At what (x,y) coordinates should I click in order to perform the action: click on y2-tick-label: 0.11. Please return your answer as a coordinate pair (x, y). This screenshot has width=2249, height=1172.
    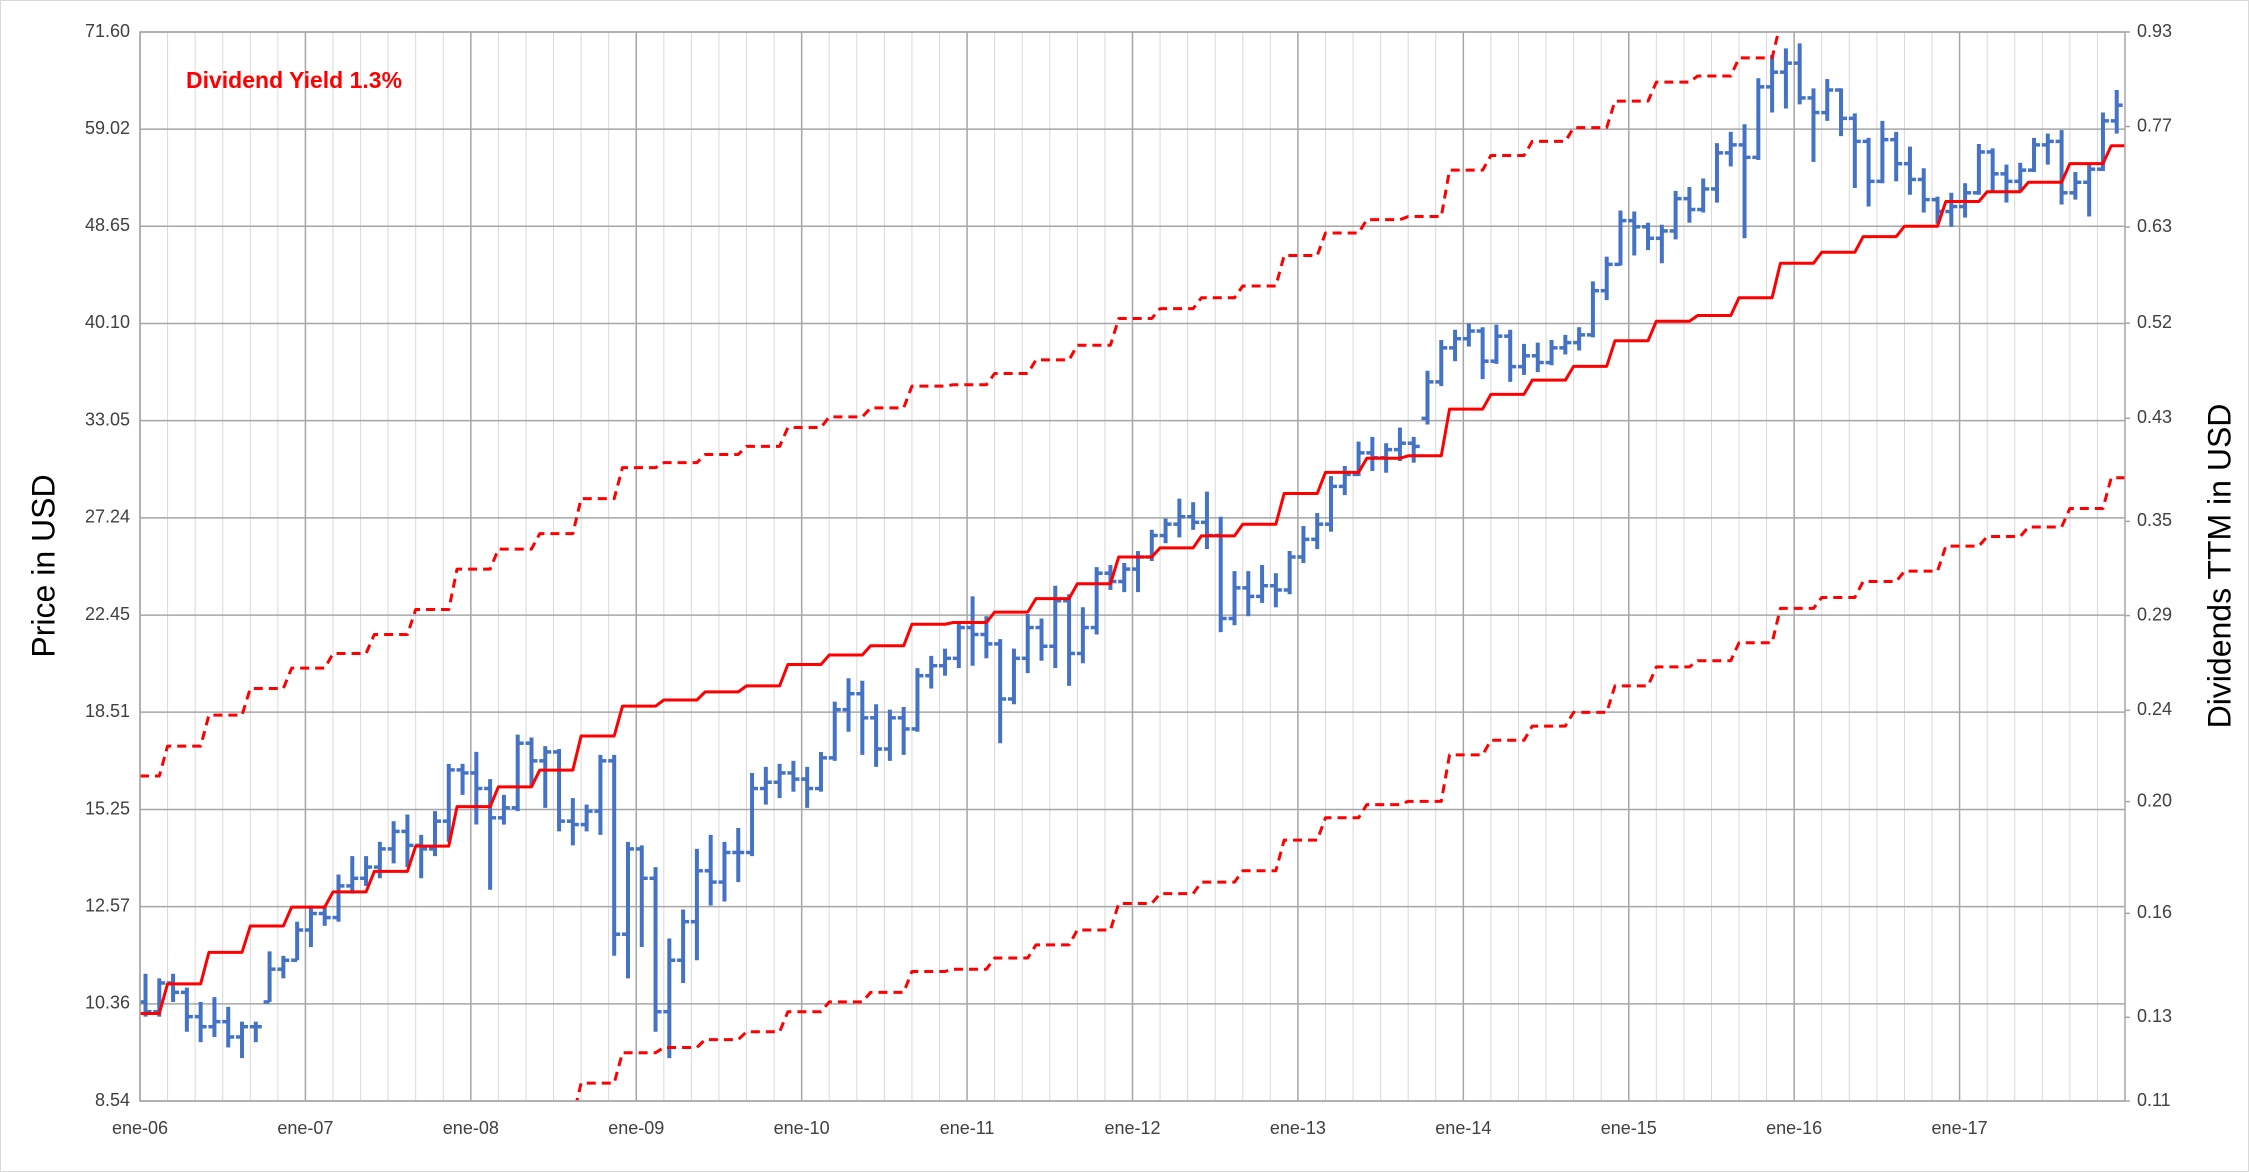
    Looking at the image, I should click on (2154, 1100).